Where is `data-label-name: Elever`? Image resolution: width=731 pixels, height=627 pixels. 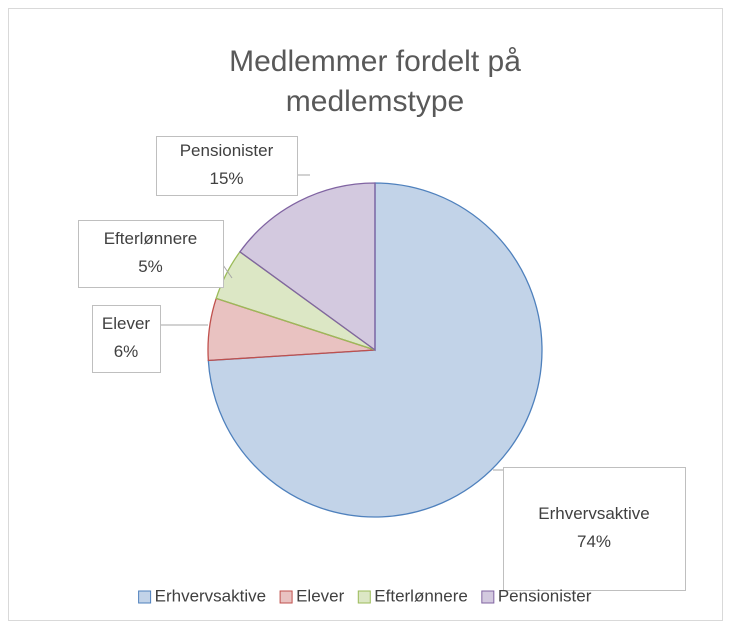 data-label-name: Elever is located at coordinates (126, 323).